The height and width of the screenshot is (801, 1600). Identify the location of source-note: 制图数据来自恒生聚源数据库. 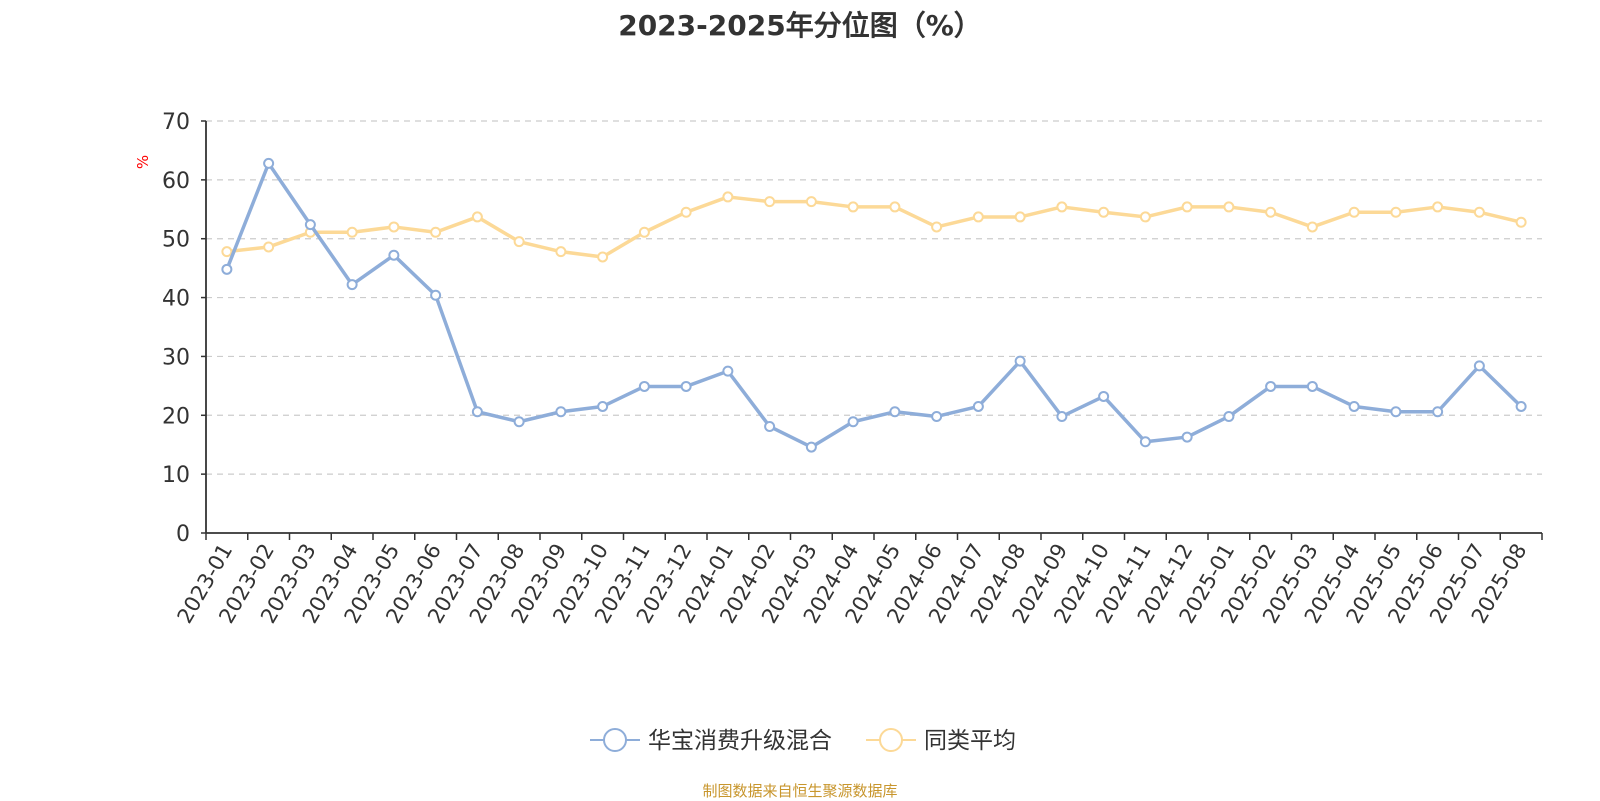
(800, 791).